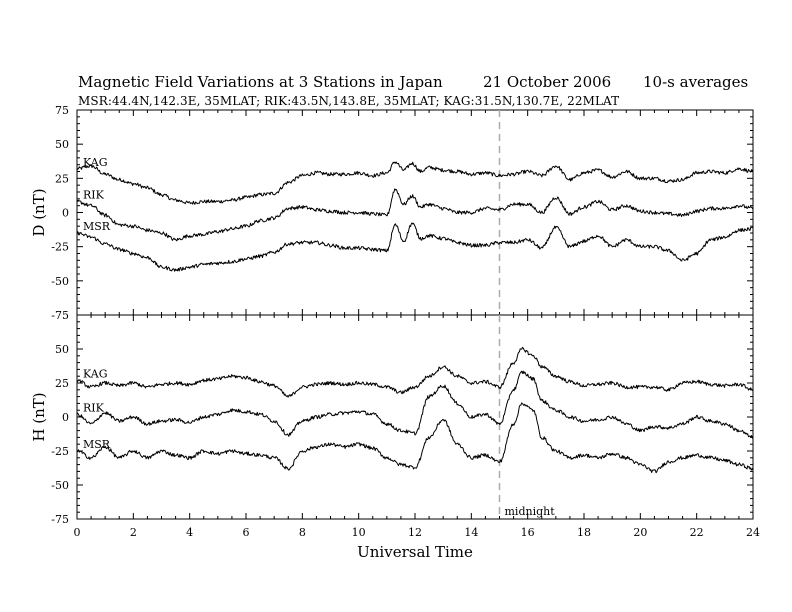 The image size is (792, 612). I want to click on x-tick-label: 2, so click(133, 532).